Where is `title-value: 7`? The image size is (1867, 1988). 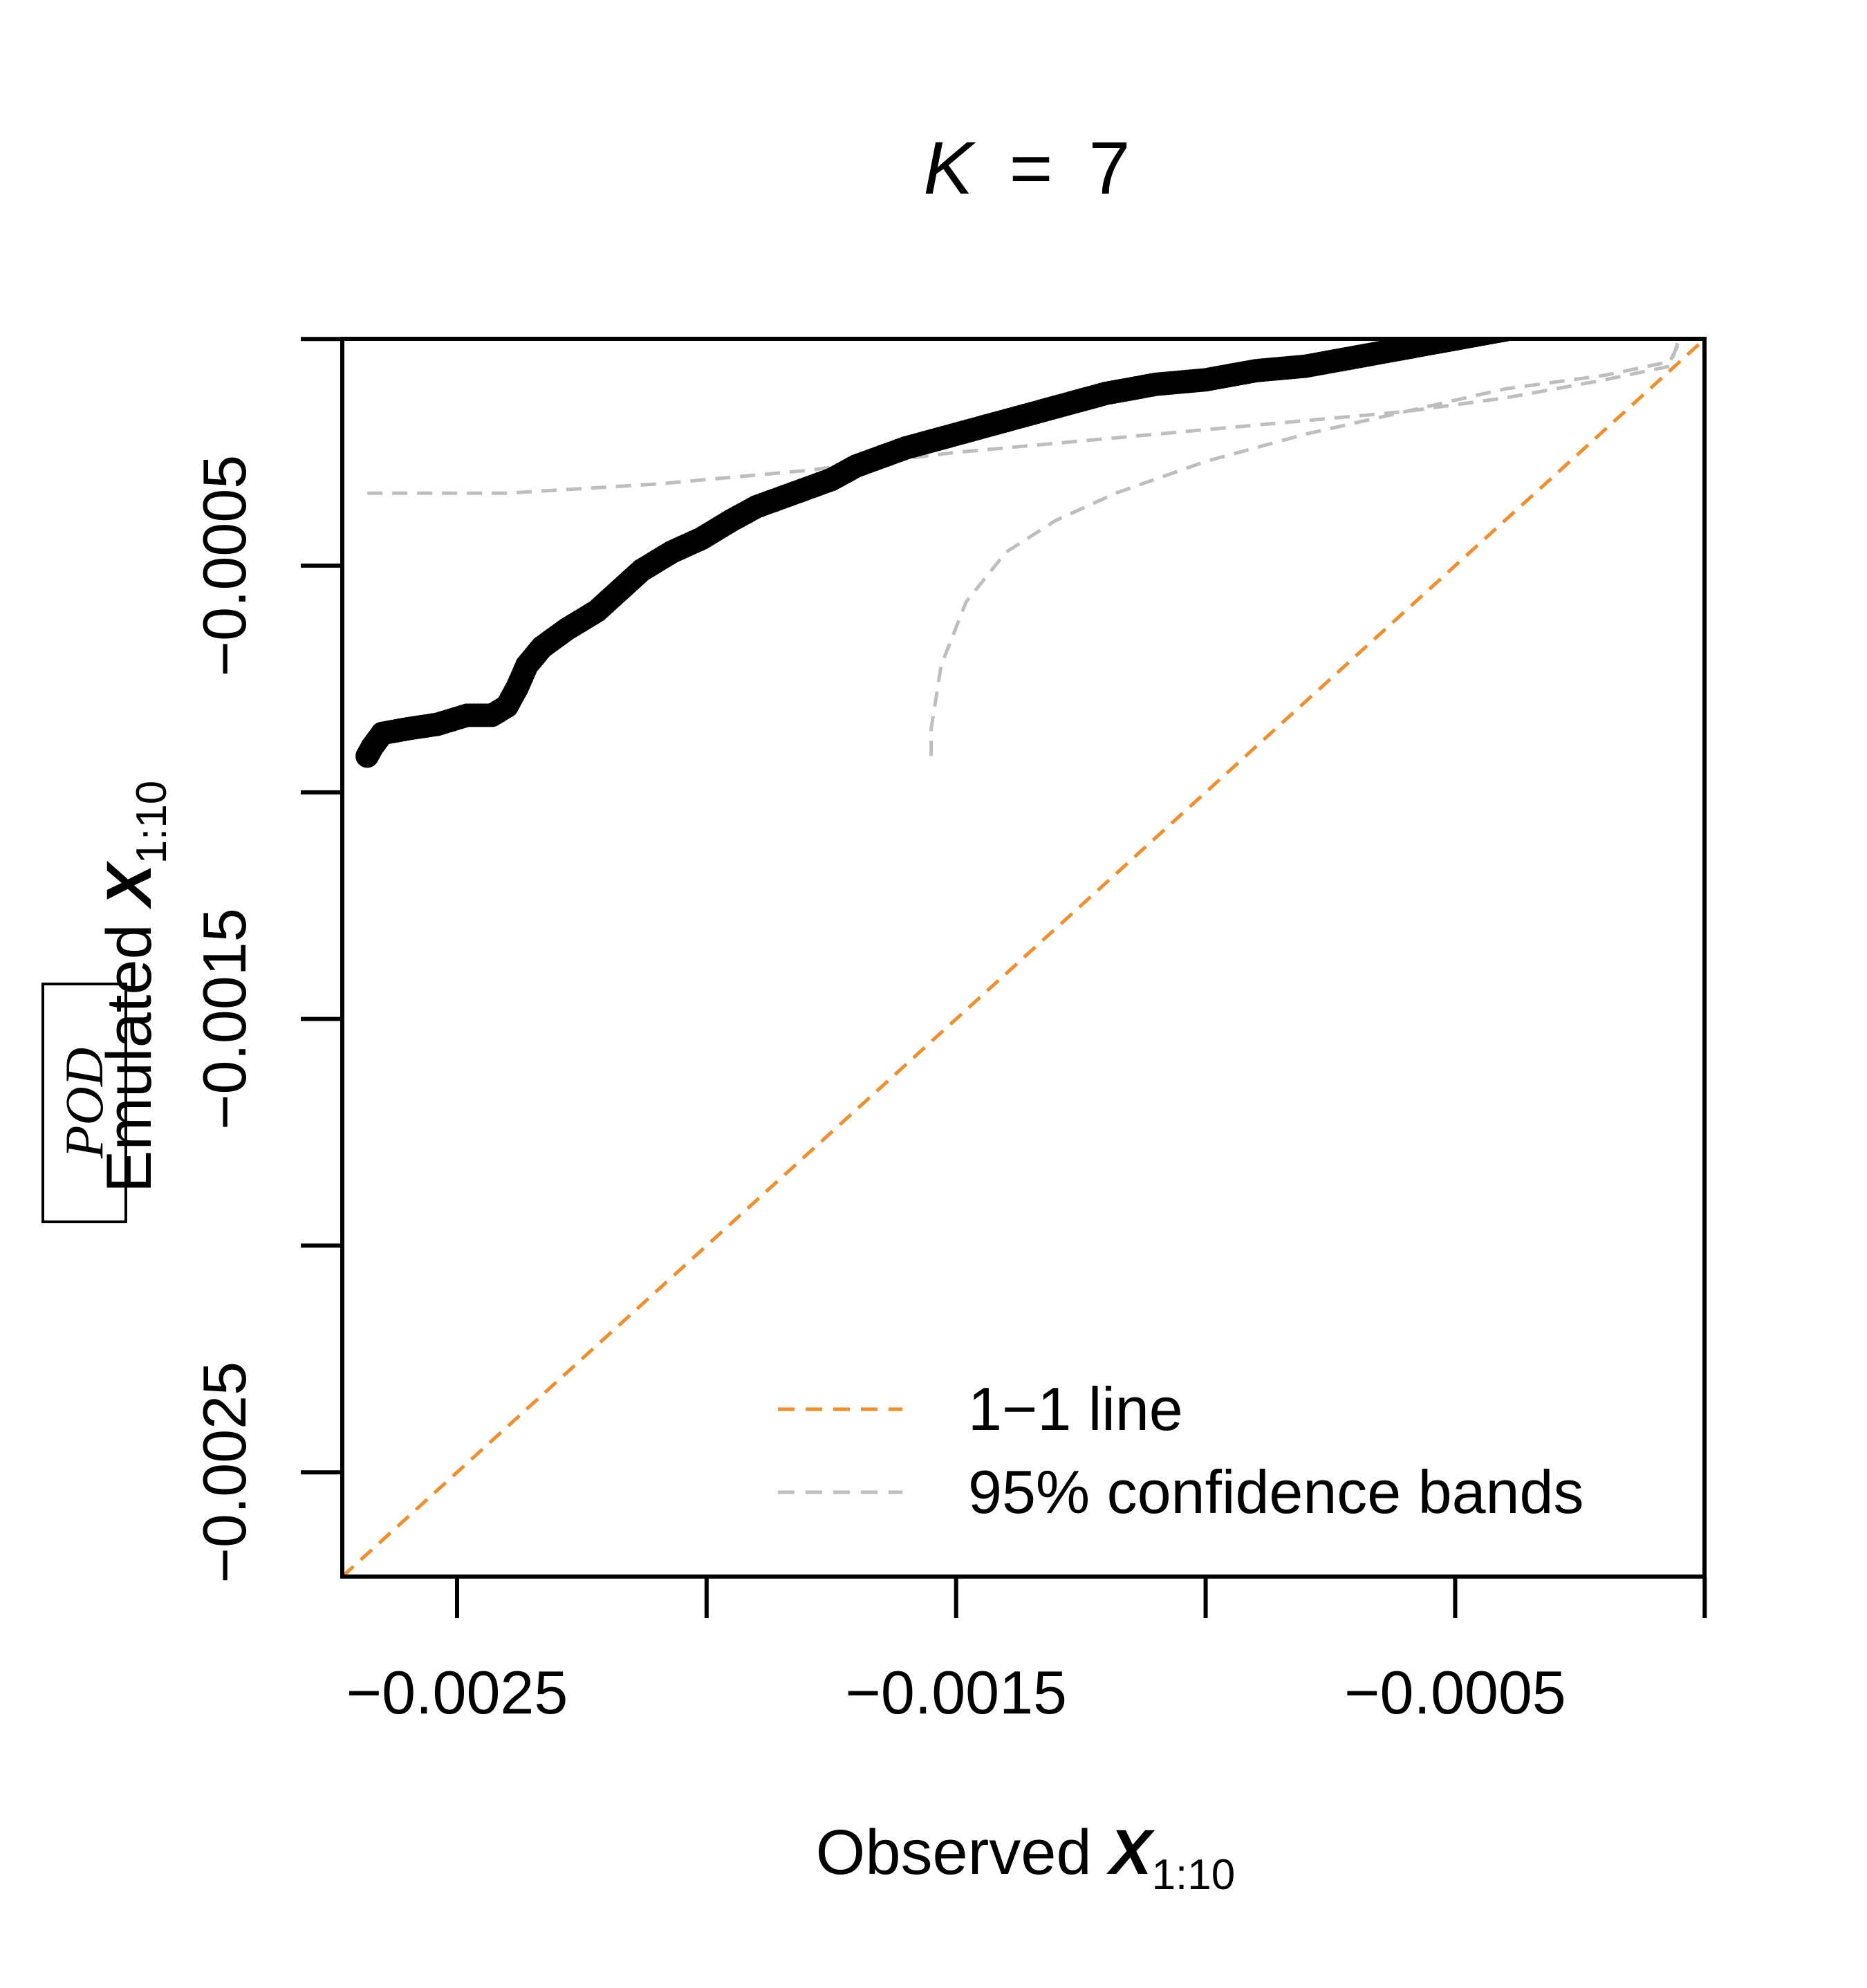 title-value: 7 is located at coordinates (1110, 168).